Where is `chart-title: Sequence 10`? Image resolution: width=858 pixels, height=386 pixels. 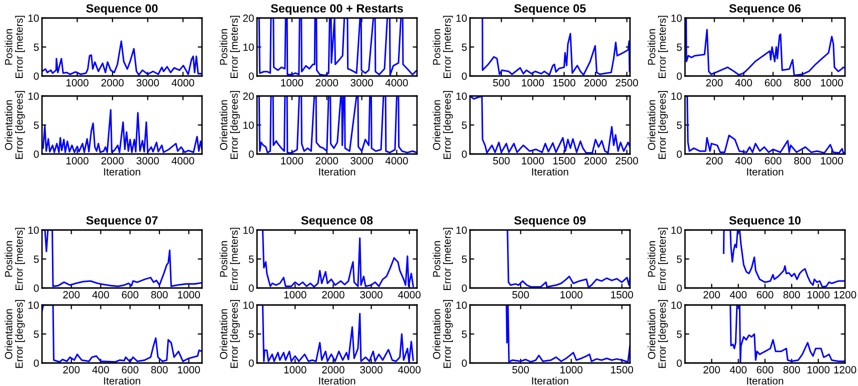 chart-title: Sequence 10 is located at coordinates (765, 221).